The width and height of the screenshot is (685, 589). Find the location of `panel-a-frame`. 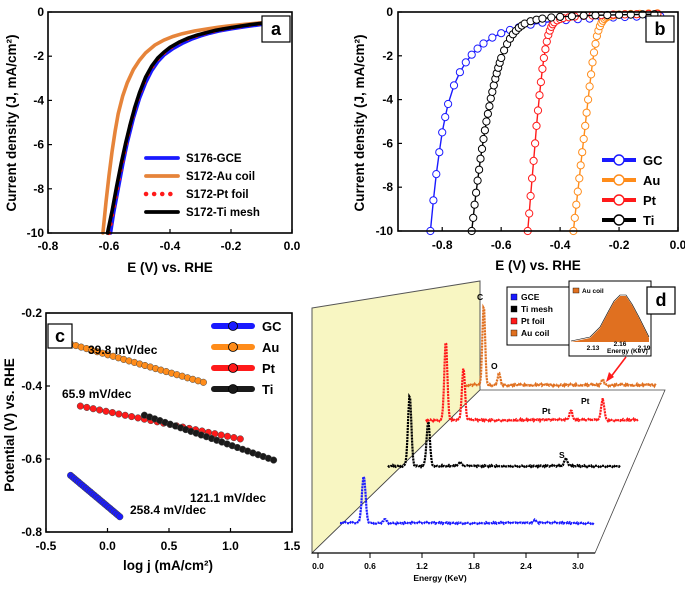

panel-a-frame is located at coordinates (170, 122).